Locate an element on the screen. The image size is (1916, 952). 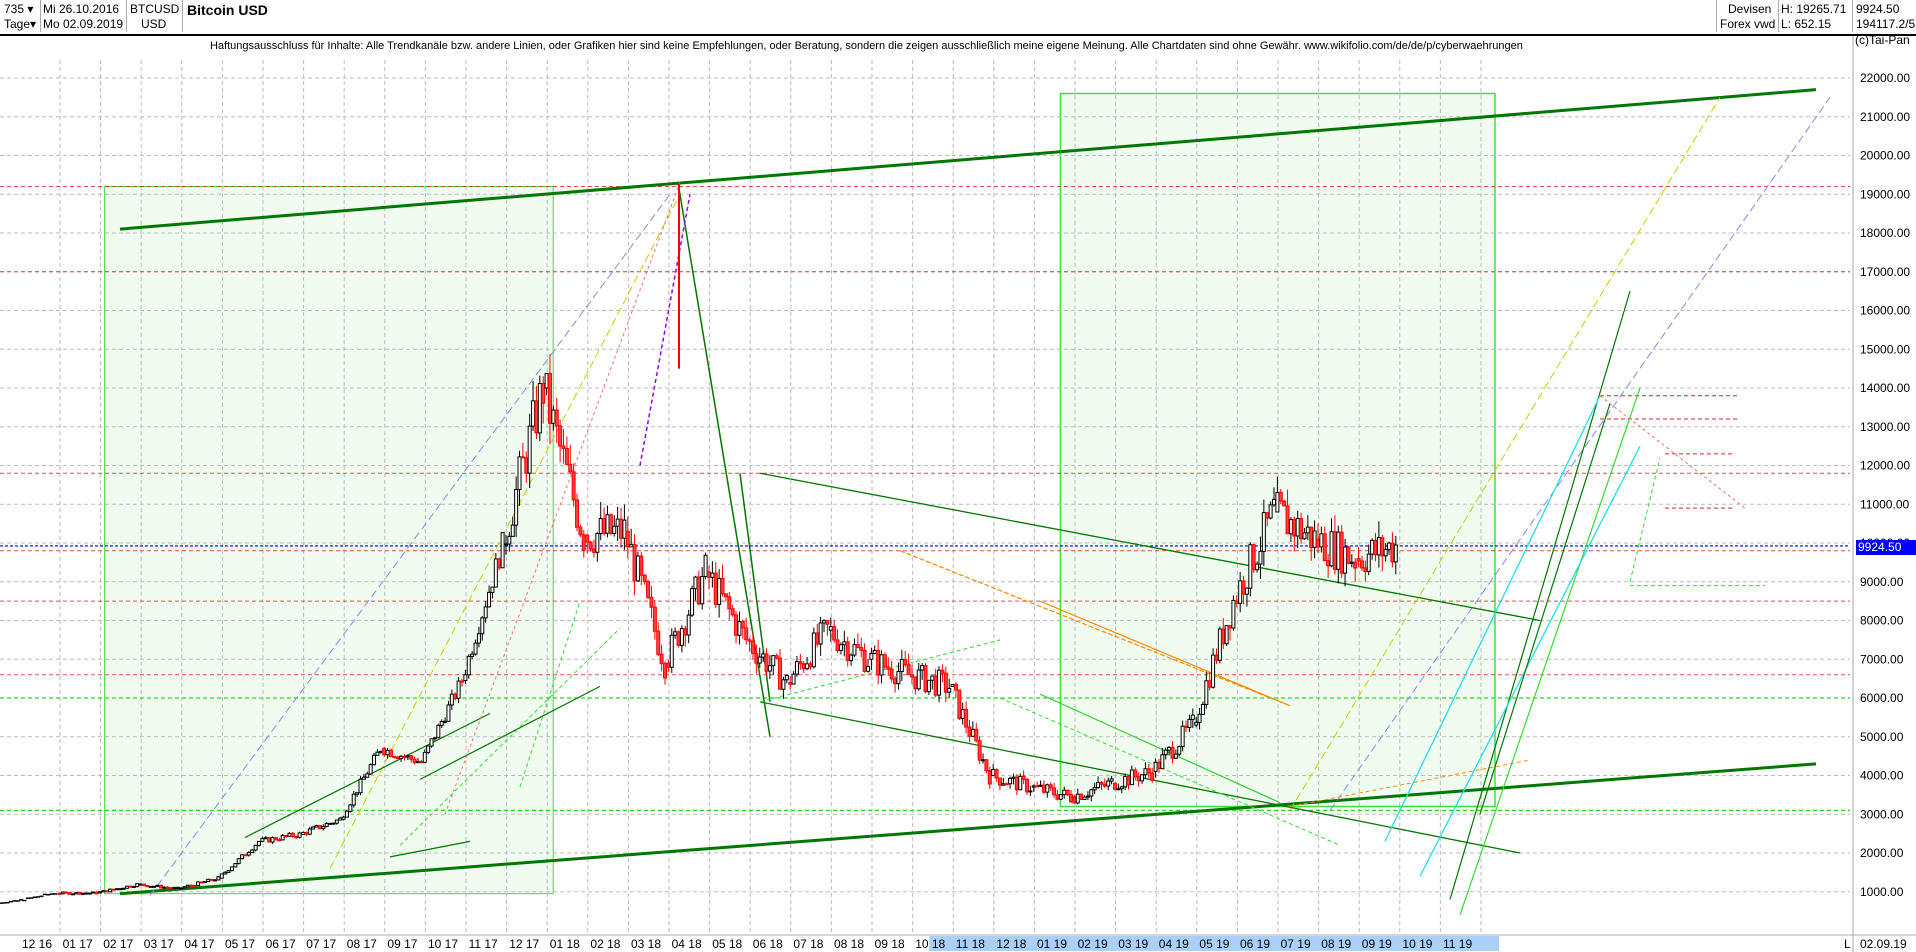
x-axis-selection is located at coordinates (1214, 943).